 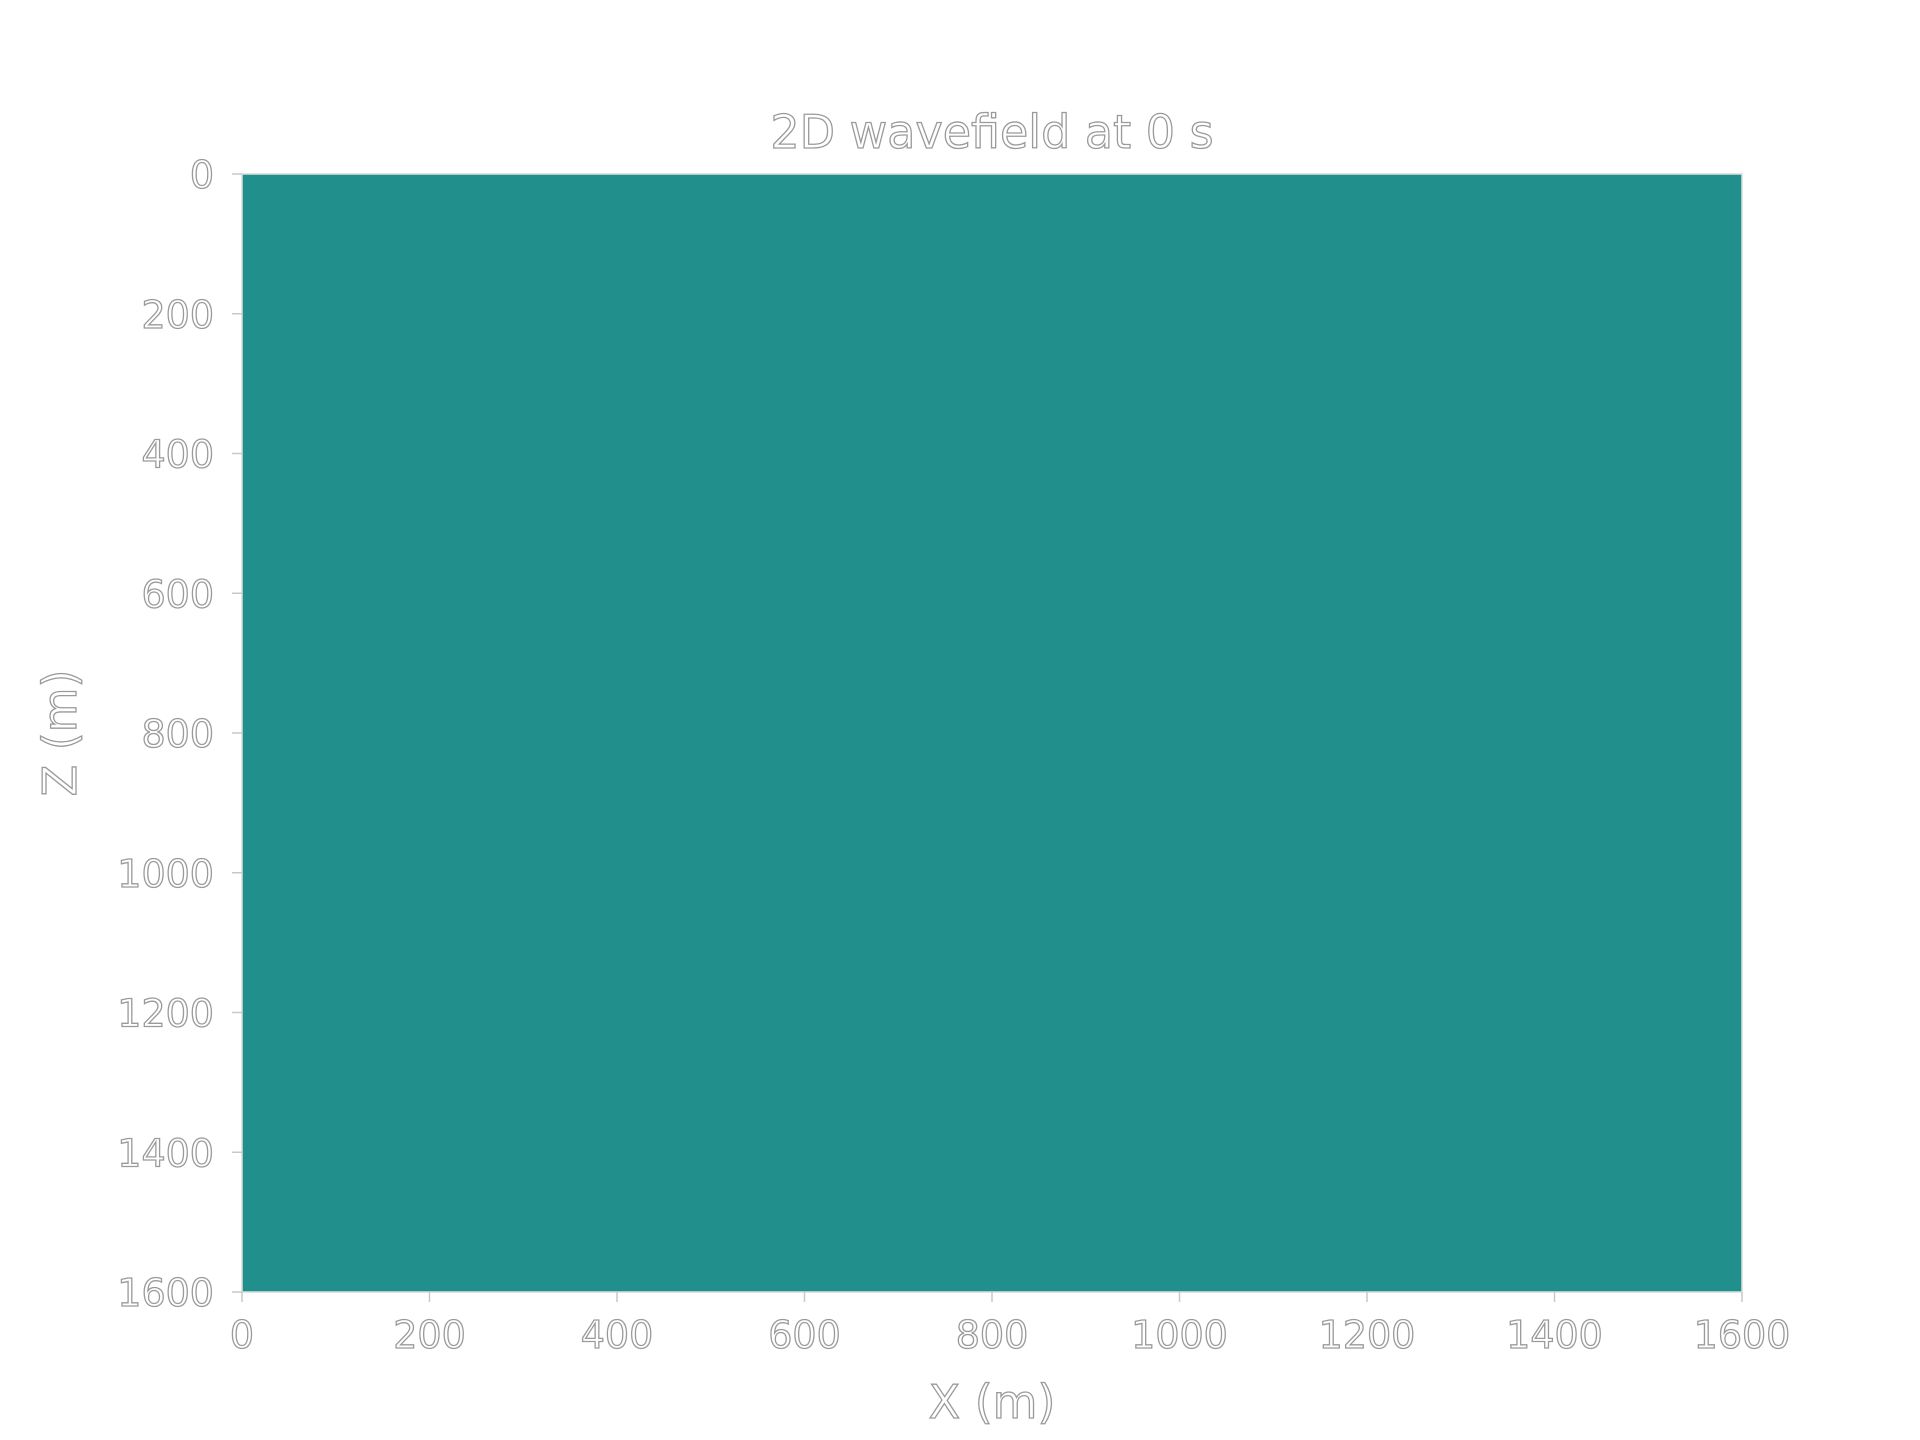 What do you see at coordinates (617, 1335) in the screenshot?
I see `x-tick-label: 400` at bounding box center [617, 1335].